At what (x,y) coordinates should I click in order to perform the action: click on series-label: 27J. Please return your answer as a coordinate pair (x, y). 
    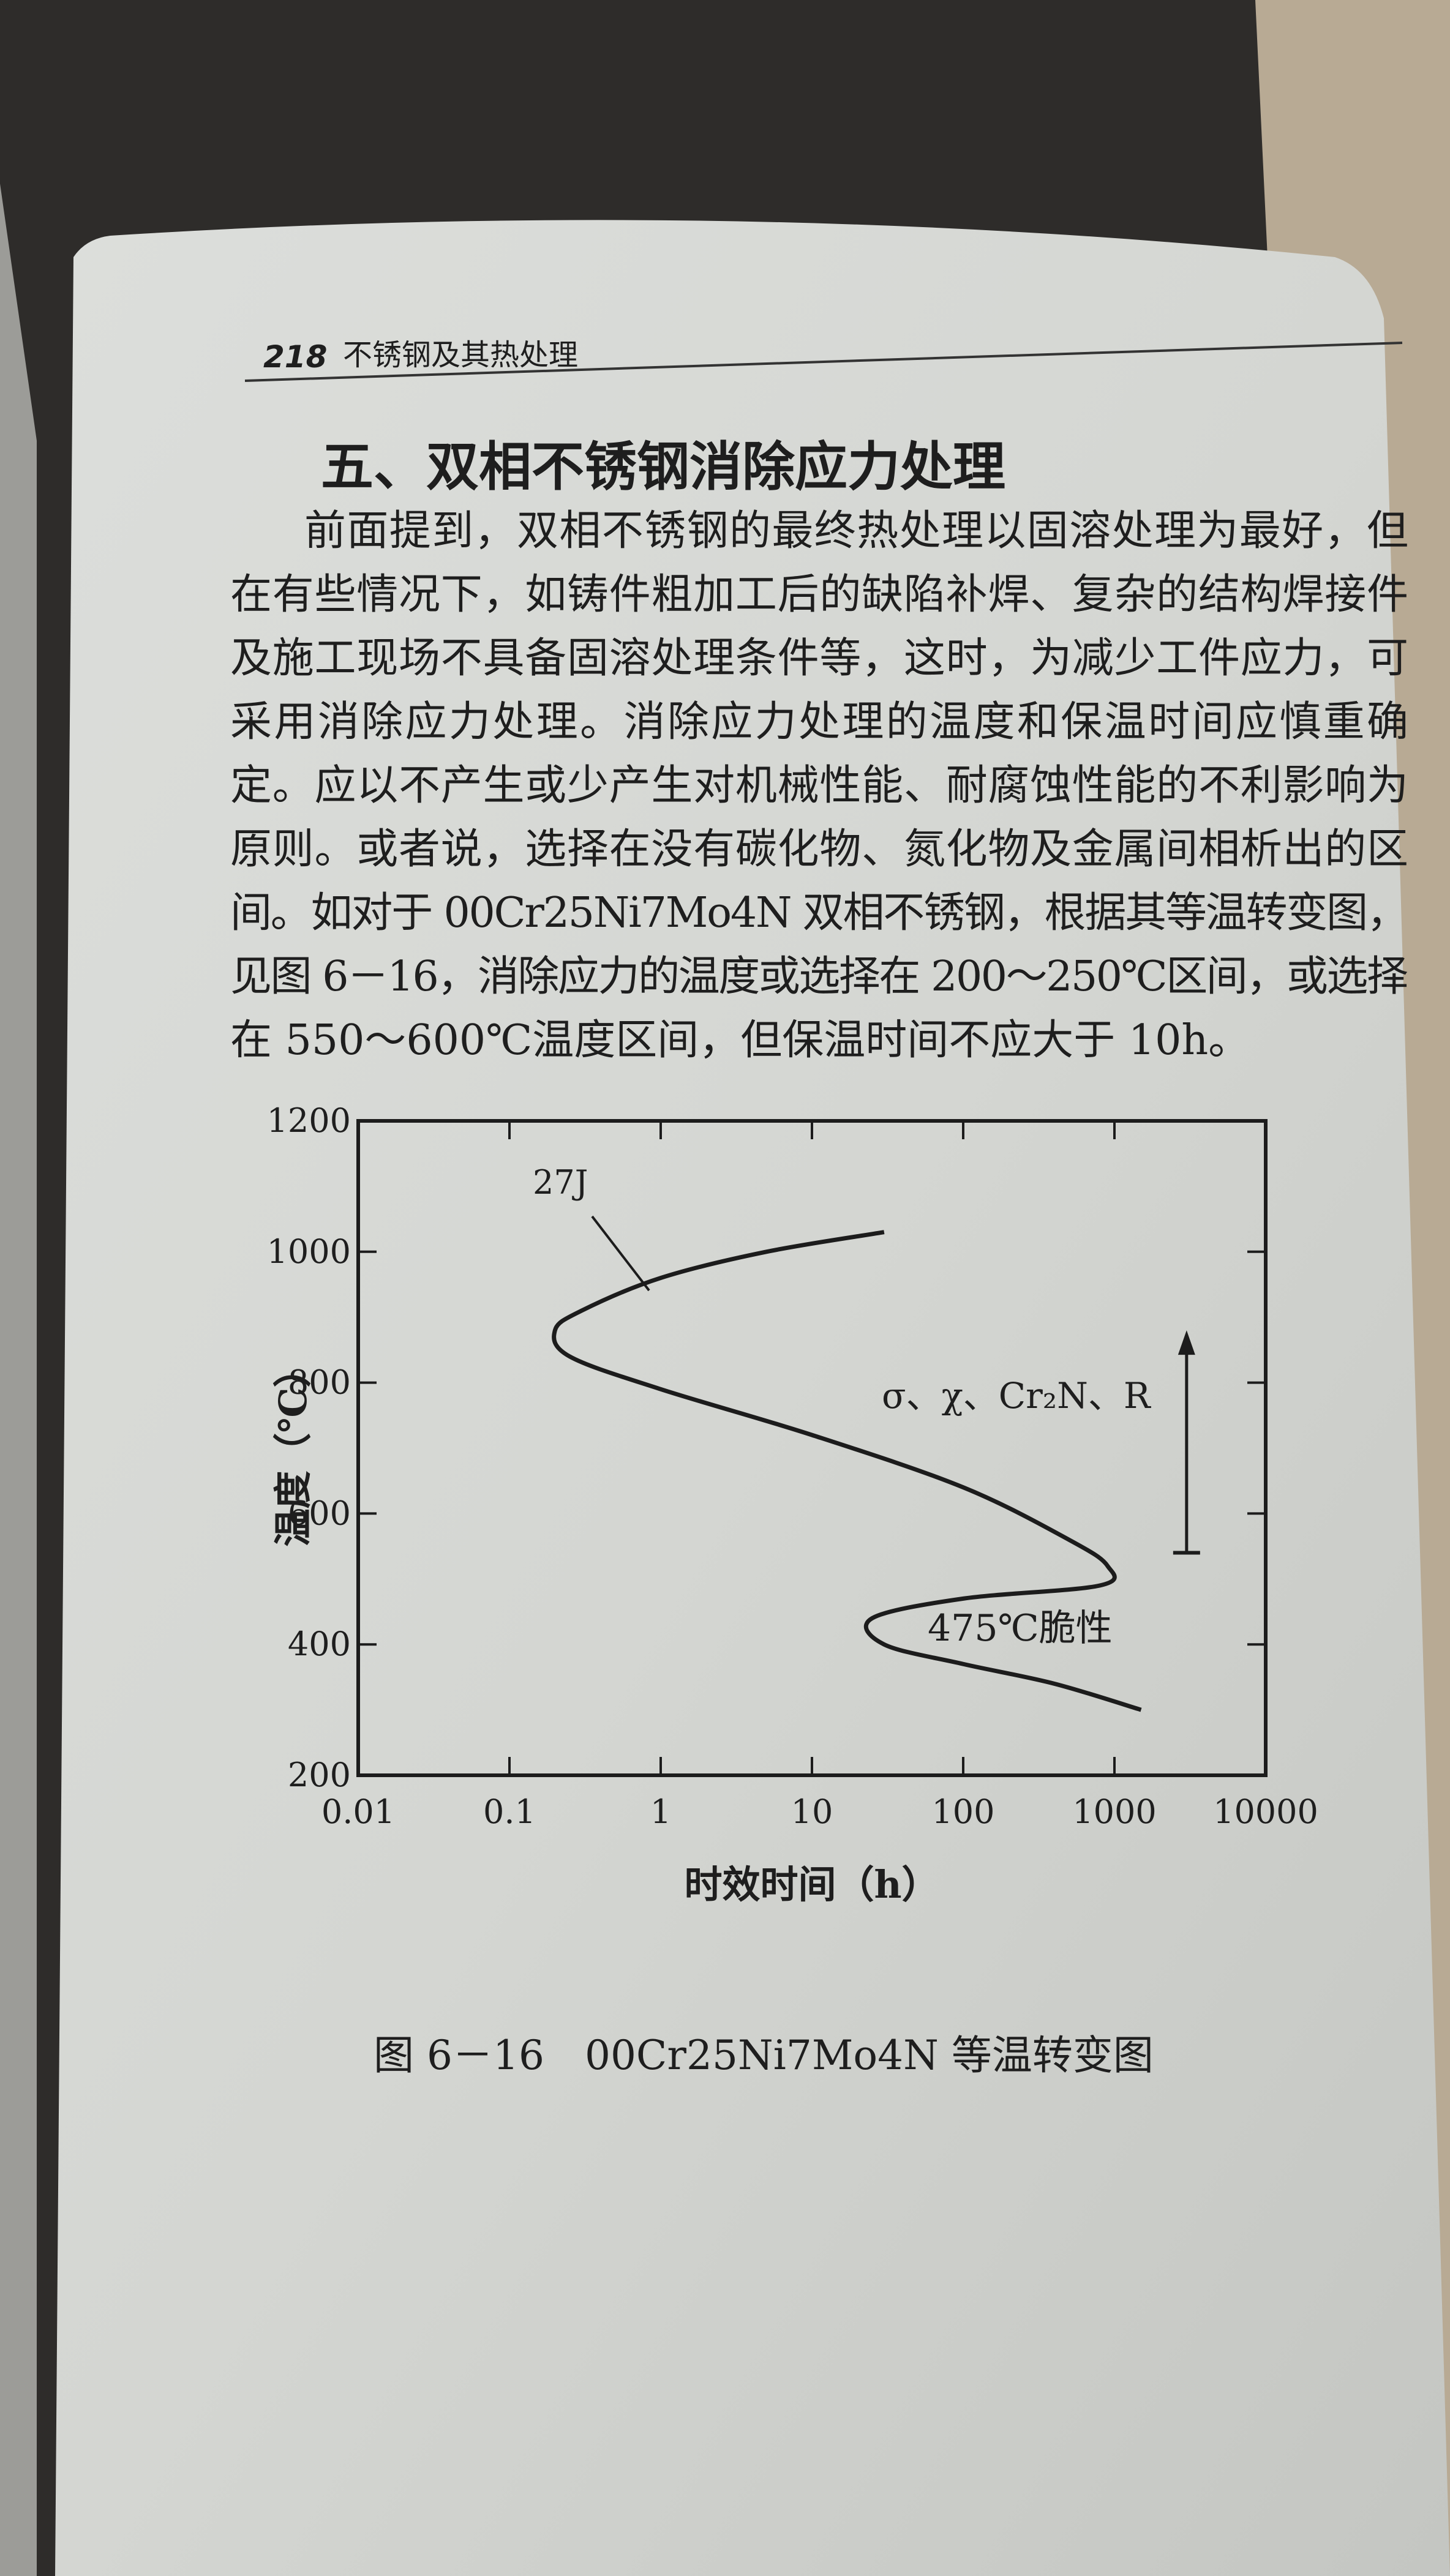
    Looking at the image, I should click on (560, 1182).